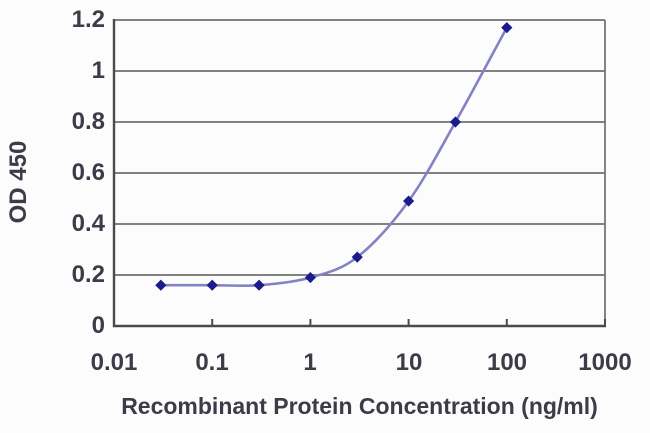  I want to click on y-tick-label-0.4: 0.4, so click(88, 223).